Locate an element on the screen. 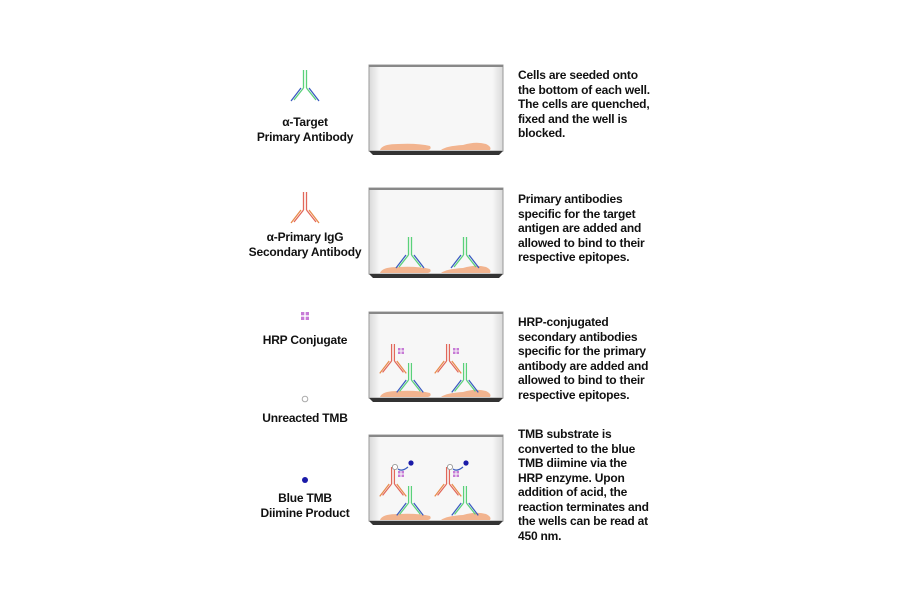 This screenshot has width=900, height=594. legend-label-secondary-antibody: α-Primary IgG Secondary Antibody is located at coordinates (305, 244).